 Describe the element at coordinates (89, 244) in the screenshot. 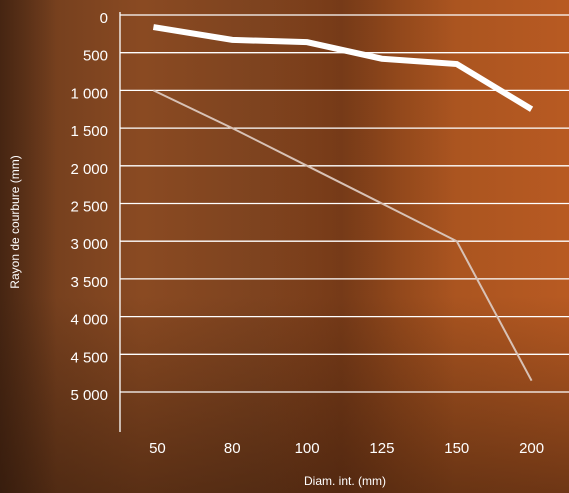

I see `y-tick-label: 3 000` at that location.